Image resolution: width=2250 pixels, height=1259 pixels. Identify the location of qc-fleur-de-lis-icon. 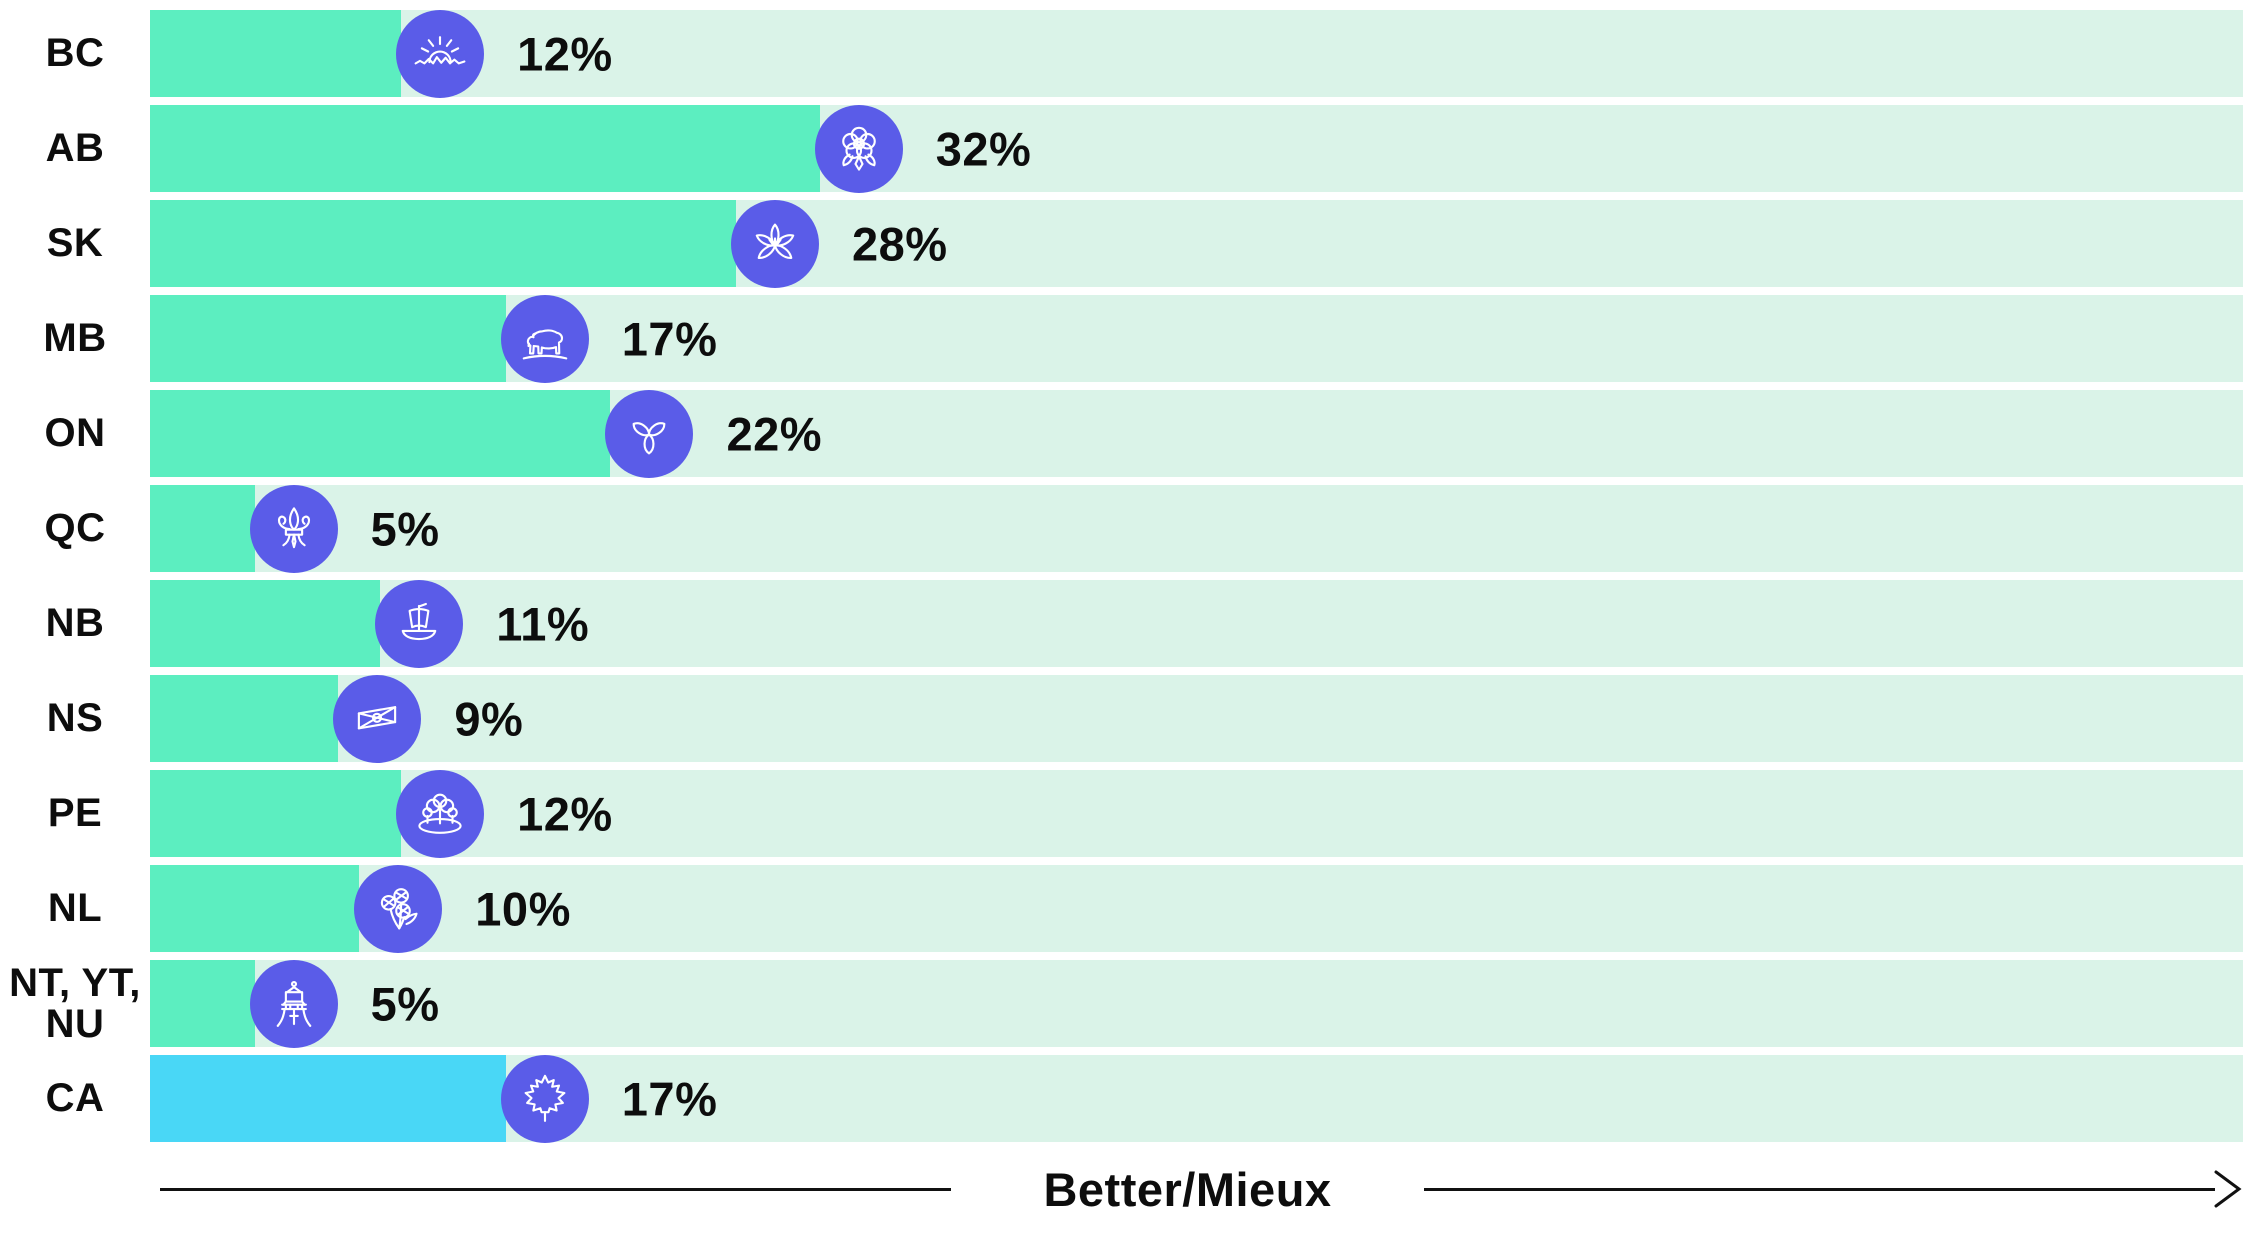
(293, 528).